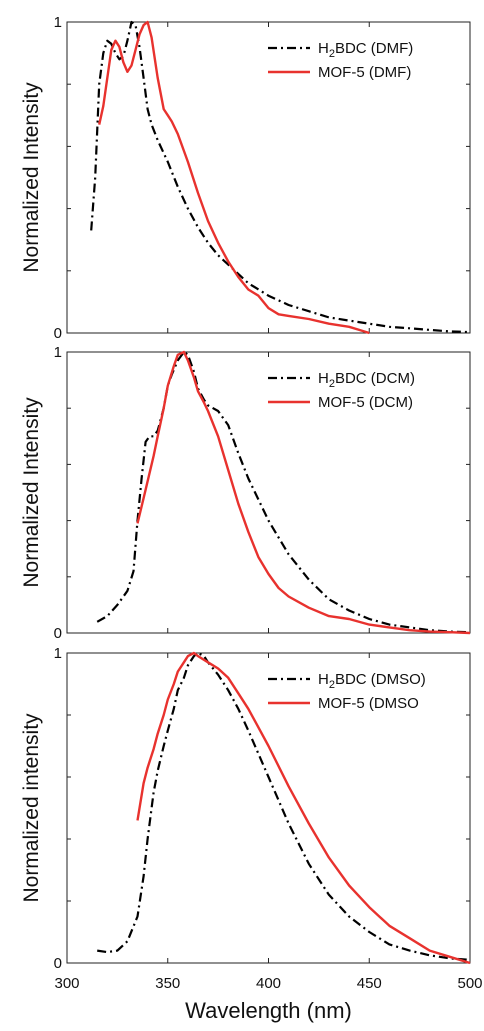  Describe the element at coordinates (366, 380) in the screenshot. I see `legend-entry: H2BDC (DCM)` at that location.